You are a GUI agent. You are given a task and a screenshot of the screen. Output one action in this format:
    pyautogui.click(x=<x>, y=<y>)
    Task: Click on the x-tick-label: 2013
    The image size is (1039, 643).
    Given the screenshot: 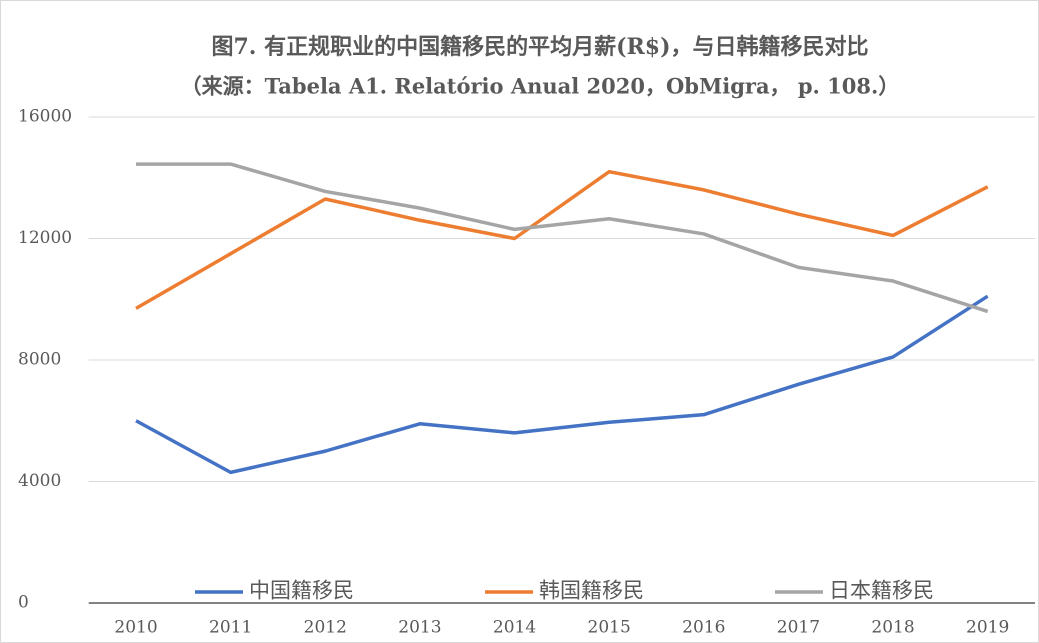 What is the action you would take?
    pyautogui.click(x=419, y=628)
    